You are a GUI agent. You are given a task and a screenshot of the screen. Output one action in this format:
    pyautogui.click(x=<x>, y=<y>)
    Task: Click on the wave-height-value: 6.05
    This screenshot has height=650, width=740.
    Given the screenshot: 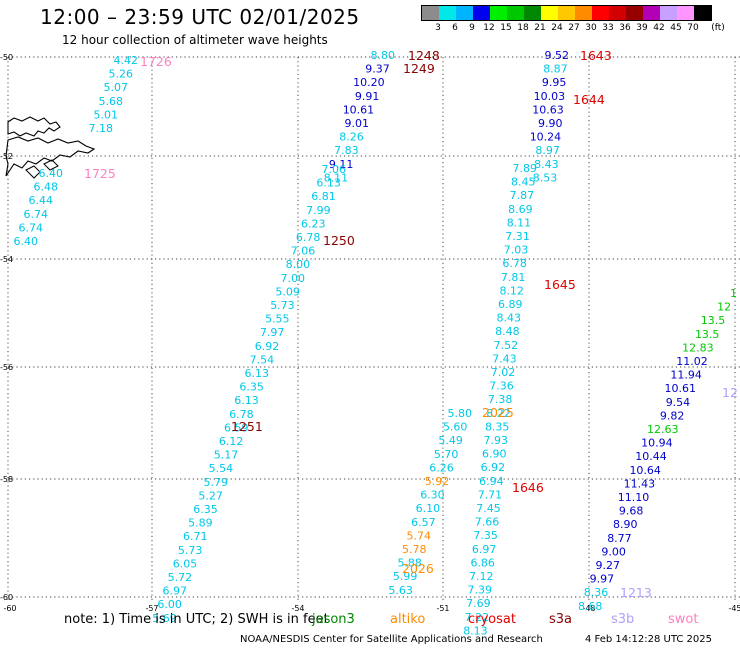 What is the action you would take?
    pyautogui.click(x=185, y=563)
    